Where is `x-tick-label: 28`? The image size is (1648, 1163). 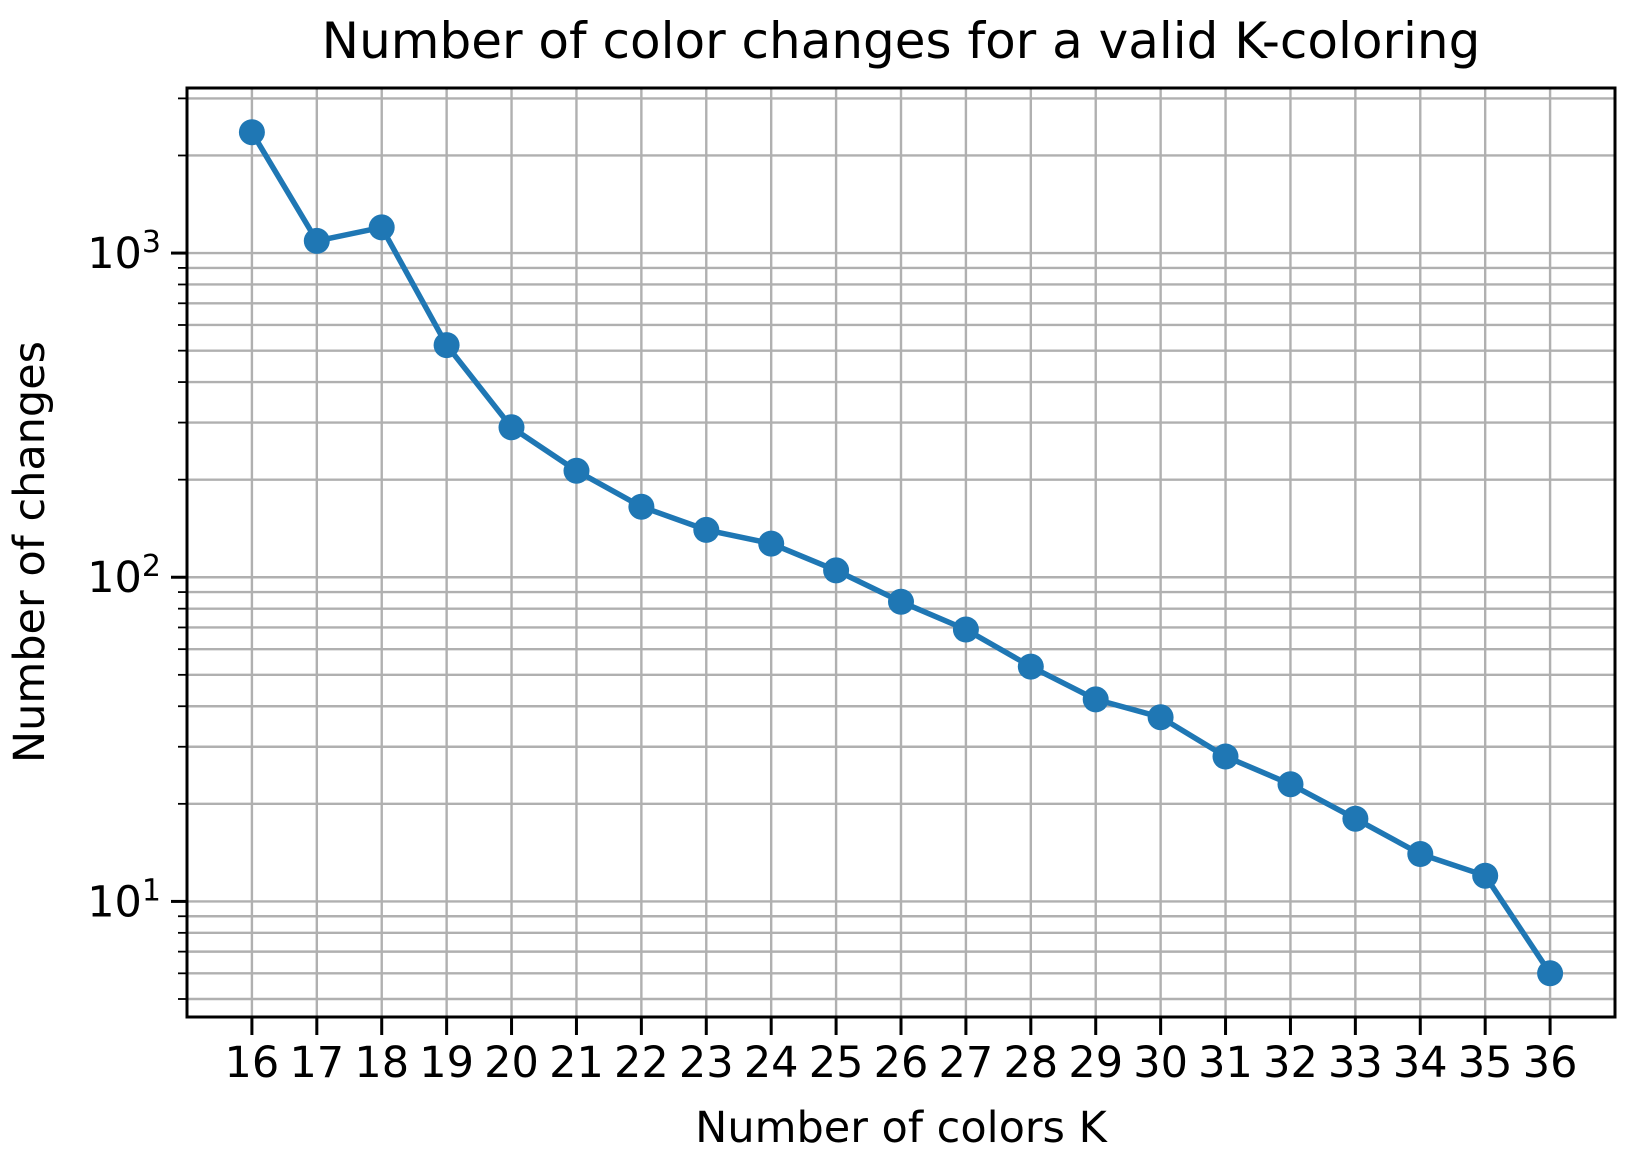 x-tick-label: 28 is located at coordinates (1030, 1063).